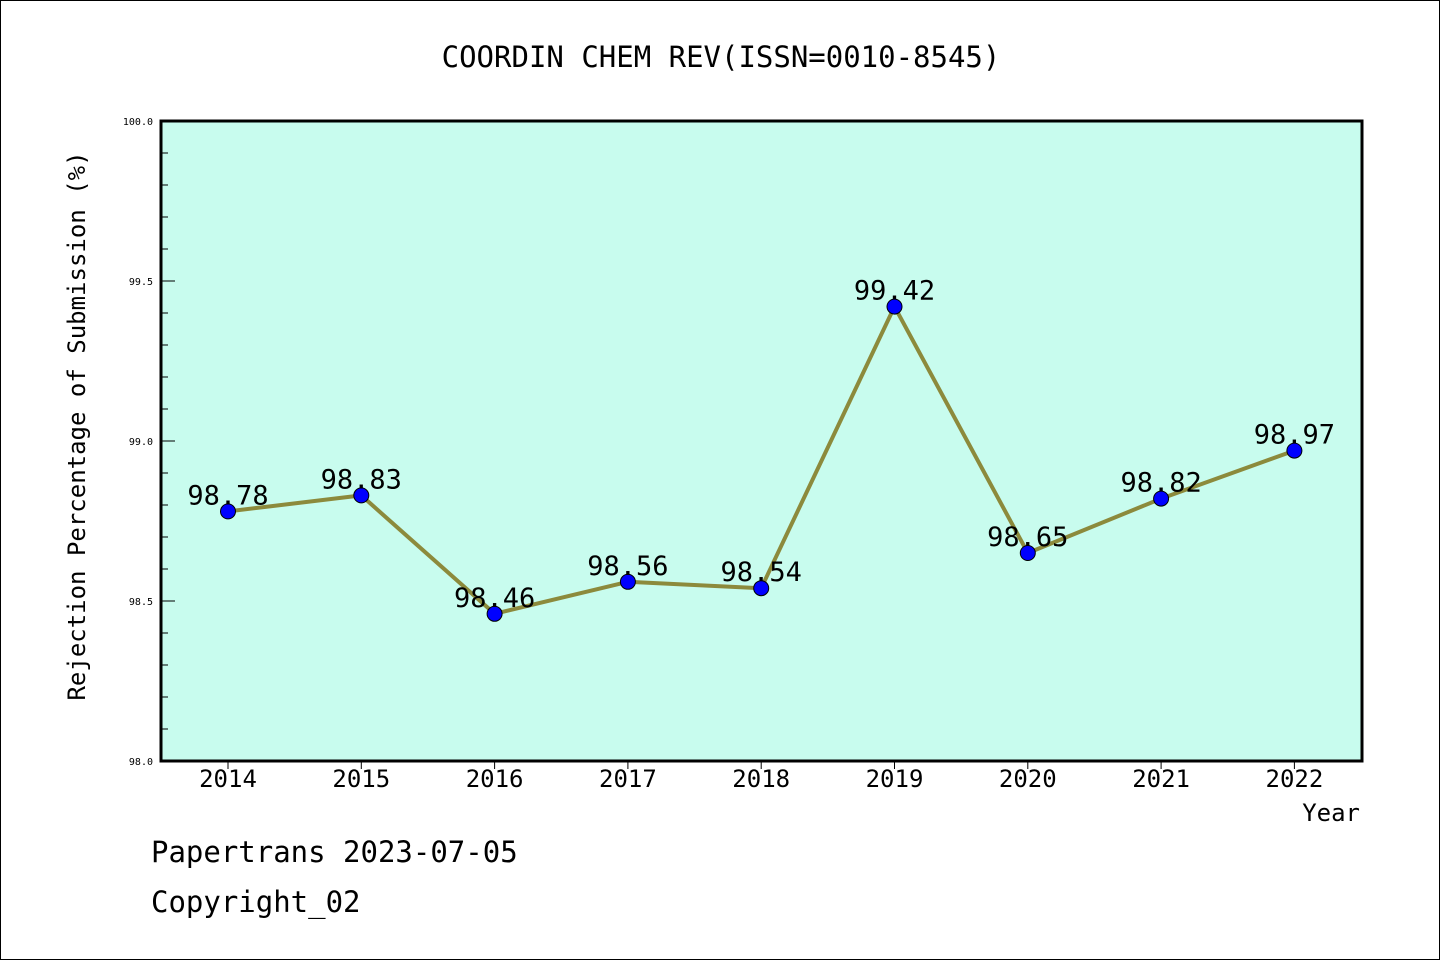 This screenshot has height=961, width=1440. What do you see at coordinates (628, 779) in the screenshot?
I see `x-tick-label: 2017` at bounding box center [628, 779].